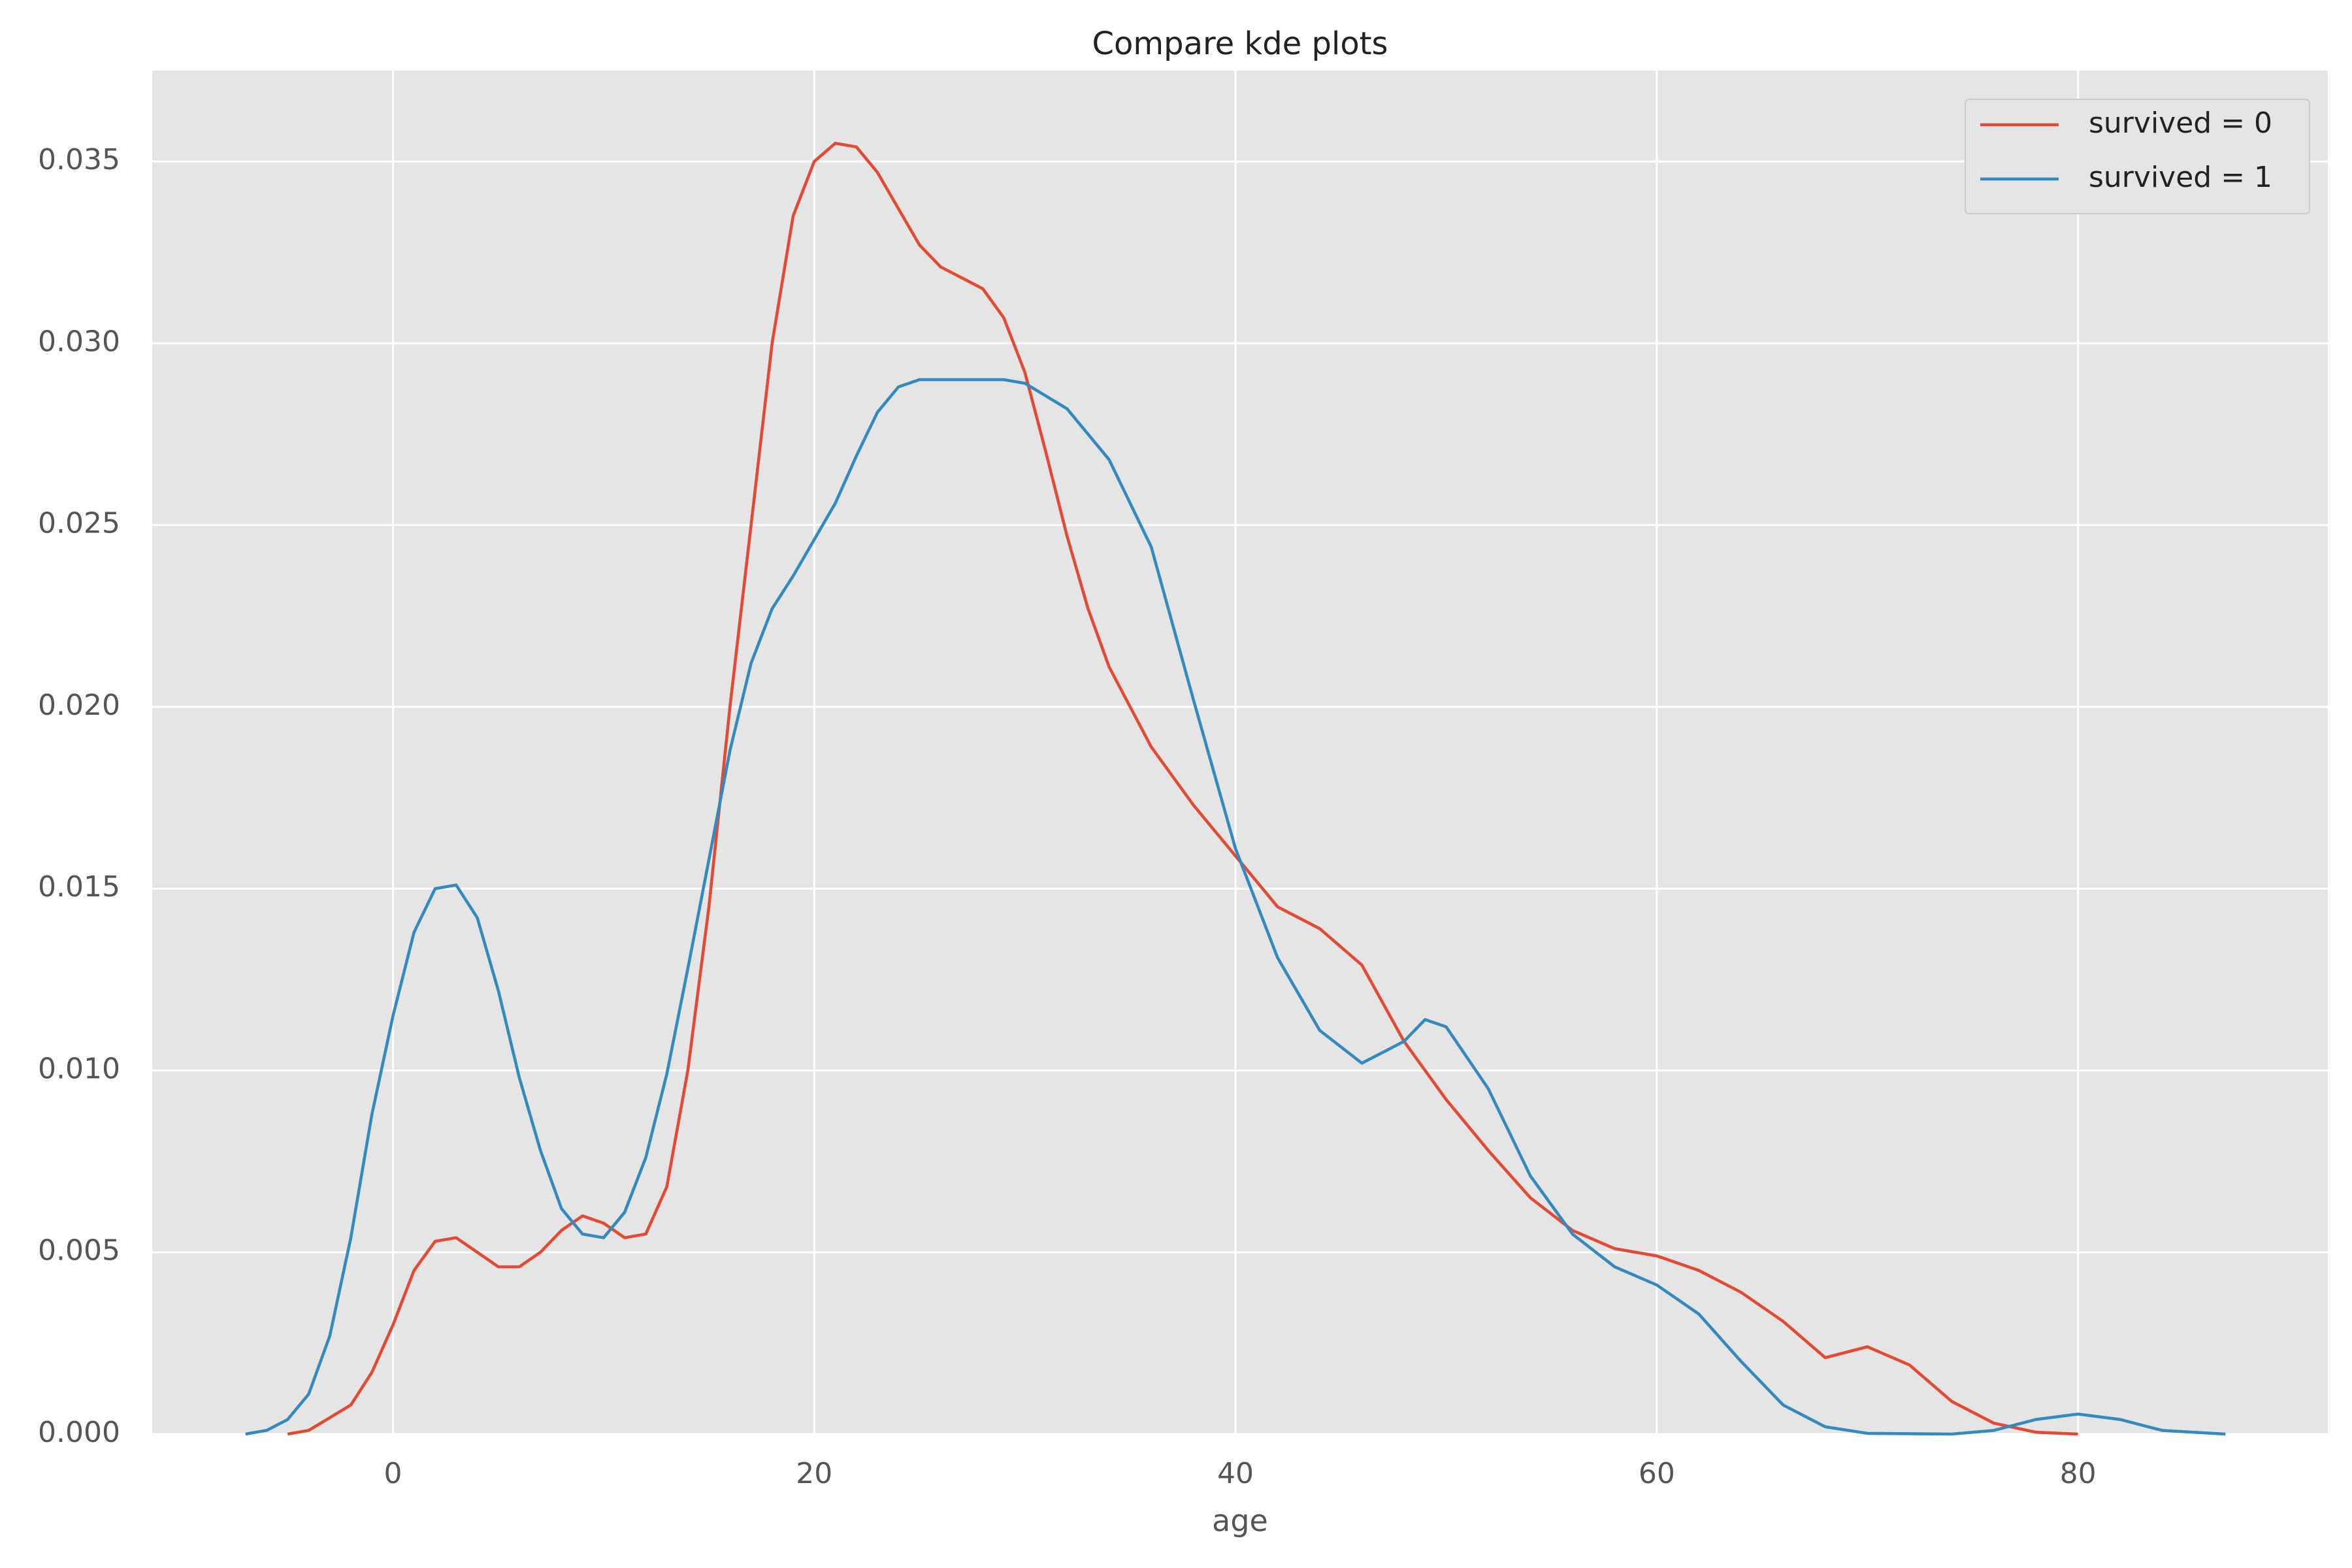 The image size is (2352, 1568). I want to click on x-tick-label: 80, so click(2078, 1473).